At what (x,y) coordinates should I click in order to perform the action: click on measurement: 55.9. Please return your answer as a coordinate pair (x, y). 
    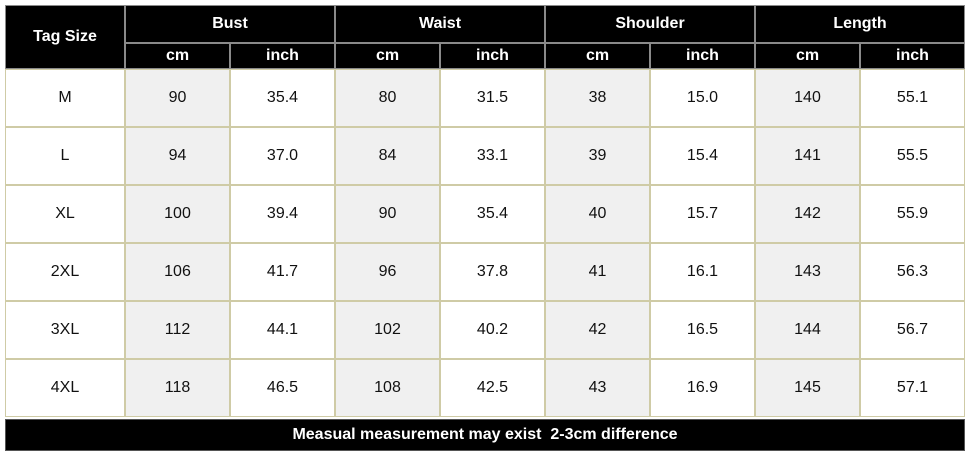
    Looking at the image, I should click on (912, 214).